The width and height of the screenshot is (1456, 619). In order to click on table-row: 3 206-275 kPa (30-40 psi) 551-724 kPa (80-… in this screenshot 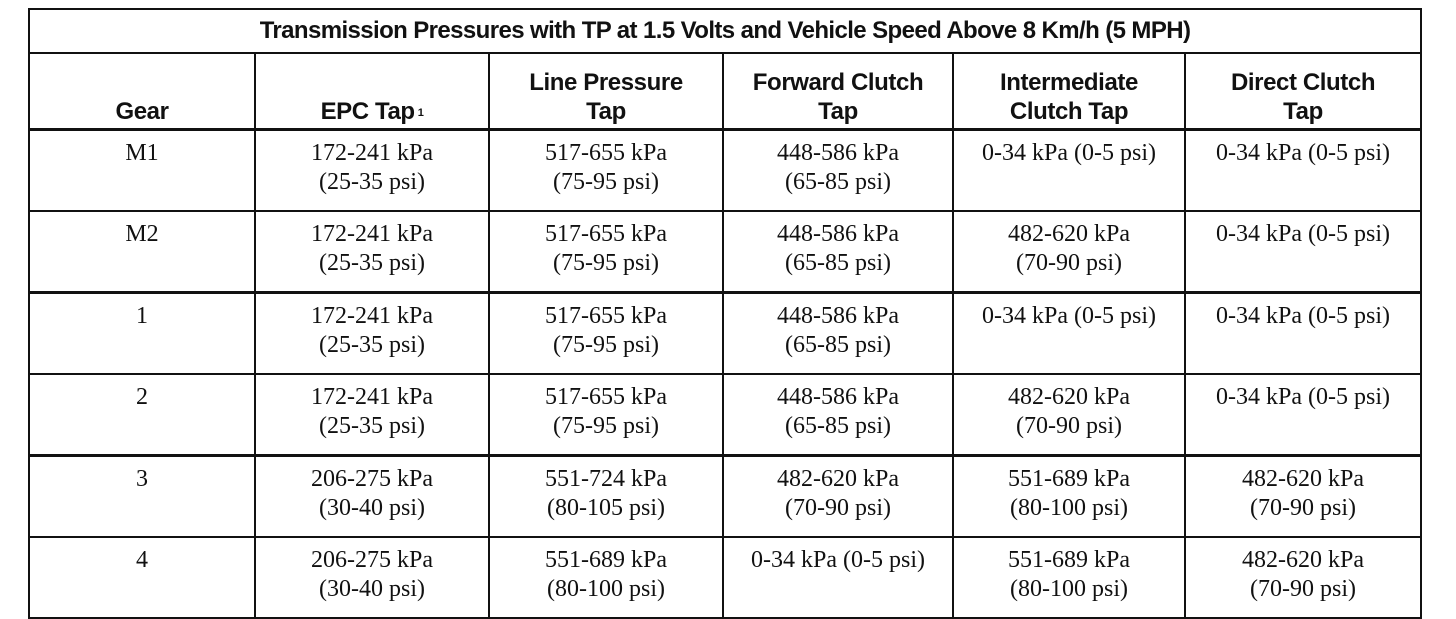, I will do `click(725, 496)`.